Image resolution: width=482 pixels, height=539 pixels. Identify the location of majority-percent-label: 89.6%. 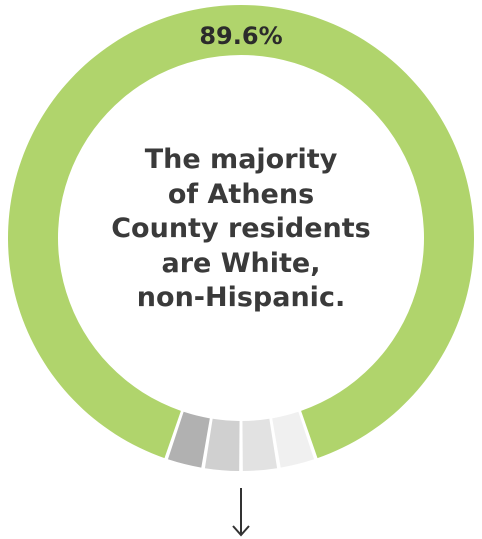
(241, 36).